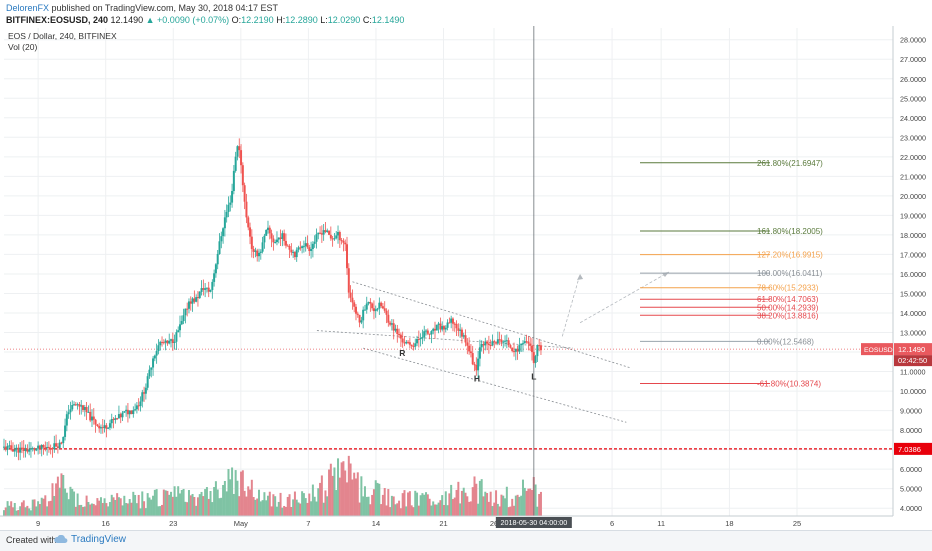 The height and width of the screenshot is (551, 932). I want to click on channel-bottom-line, so click(495, 385).